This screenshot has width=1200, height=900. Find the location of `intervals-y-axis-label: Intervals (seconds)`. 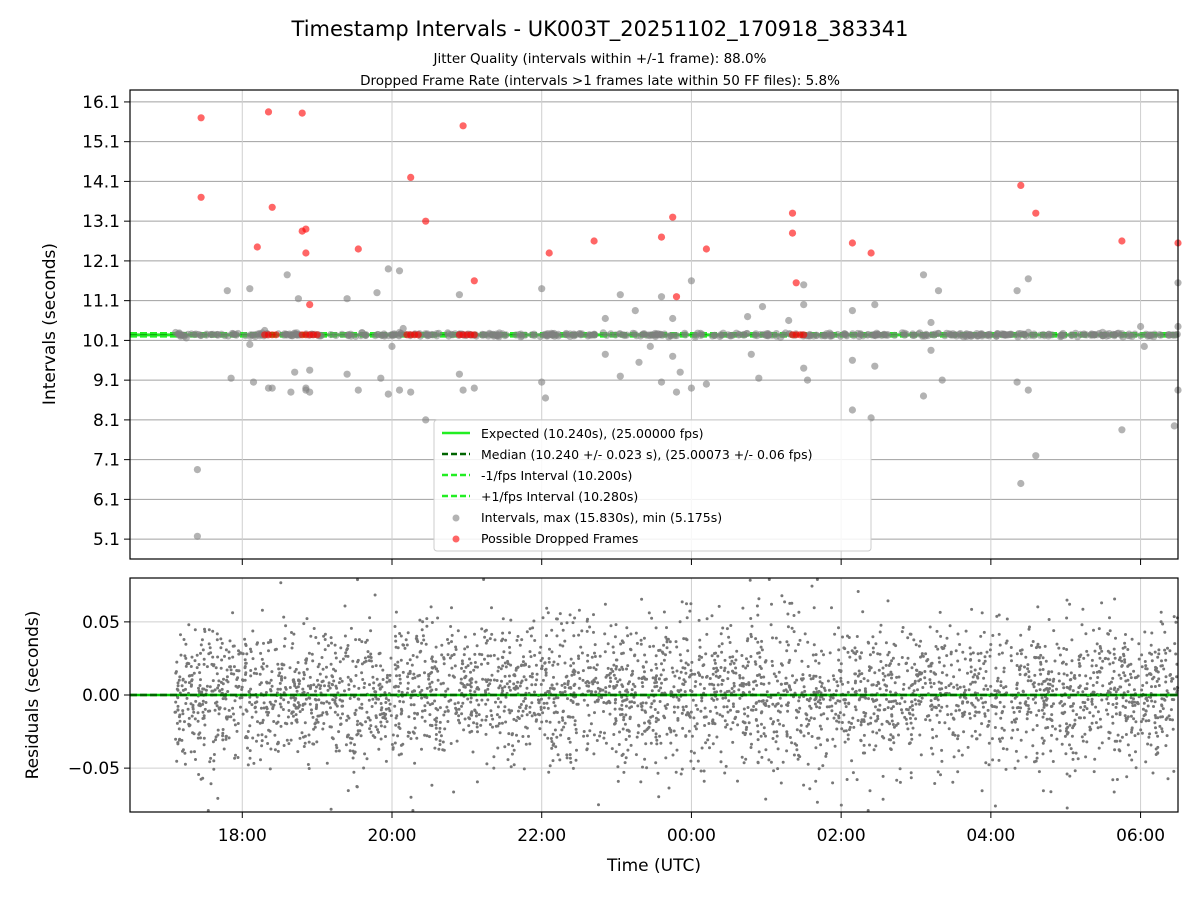

intervals-y-axis-label: Intervals (seconds) is located at coordinates (50, 324).